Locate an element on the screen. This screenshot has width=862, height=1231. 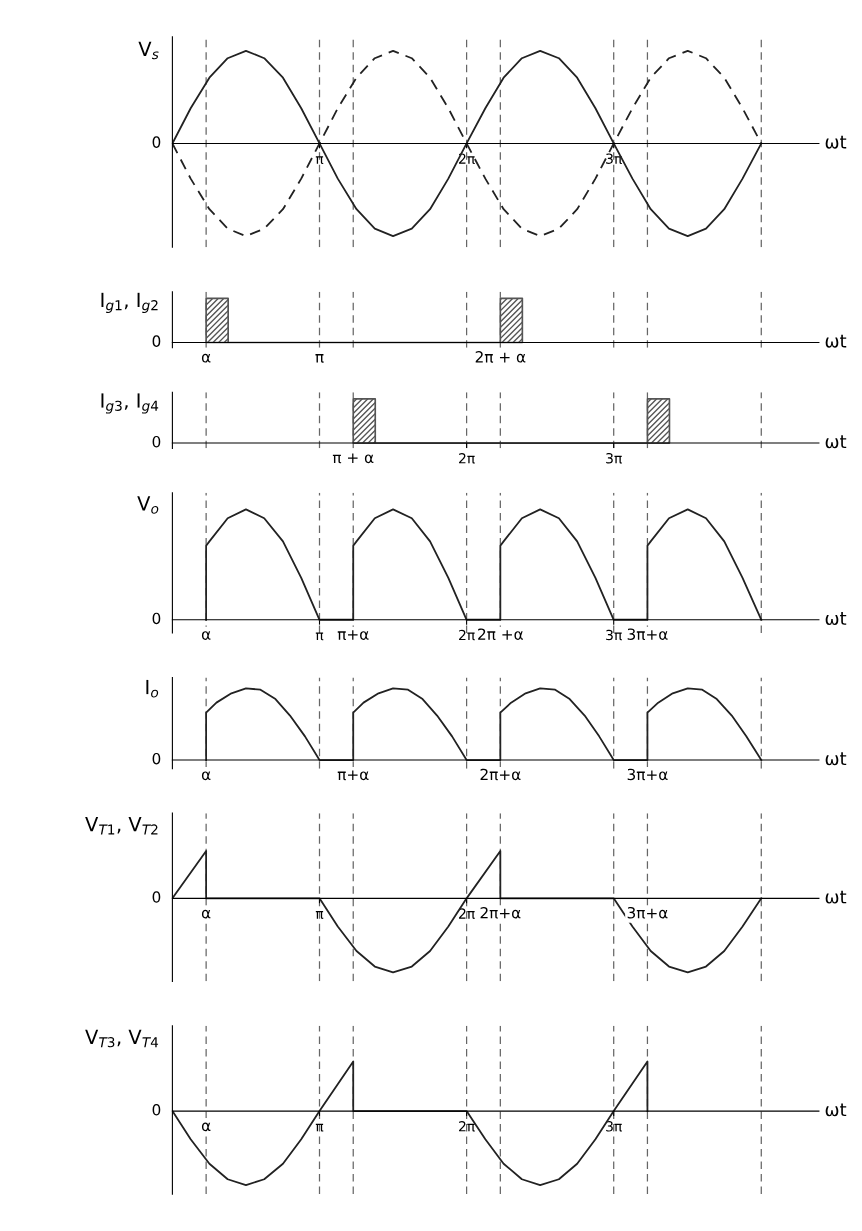
y-axis-title: I$_{o}$ is located at coordinates (152, 688).